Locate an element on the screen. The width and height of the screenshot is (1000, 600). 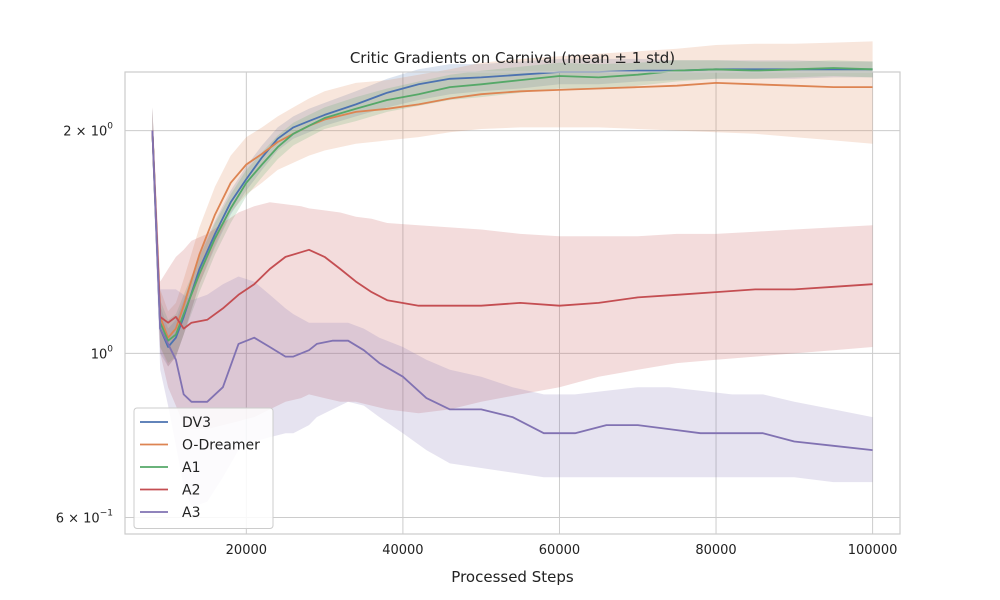
x-tick-label: 60000 is located at coordinates (559, 550).